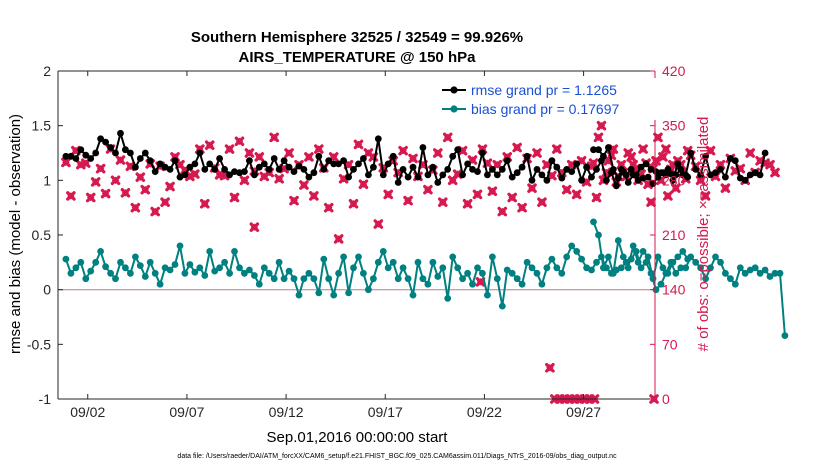 The height and width of the screenshot is (470, 830). I want to click on legend-rmse-marker, so click(454, 90).